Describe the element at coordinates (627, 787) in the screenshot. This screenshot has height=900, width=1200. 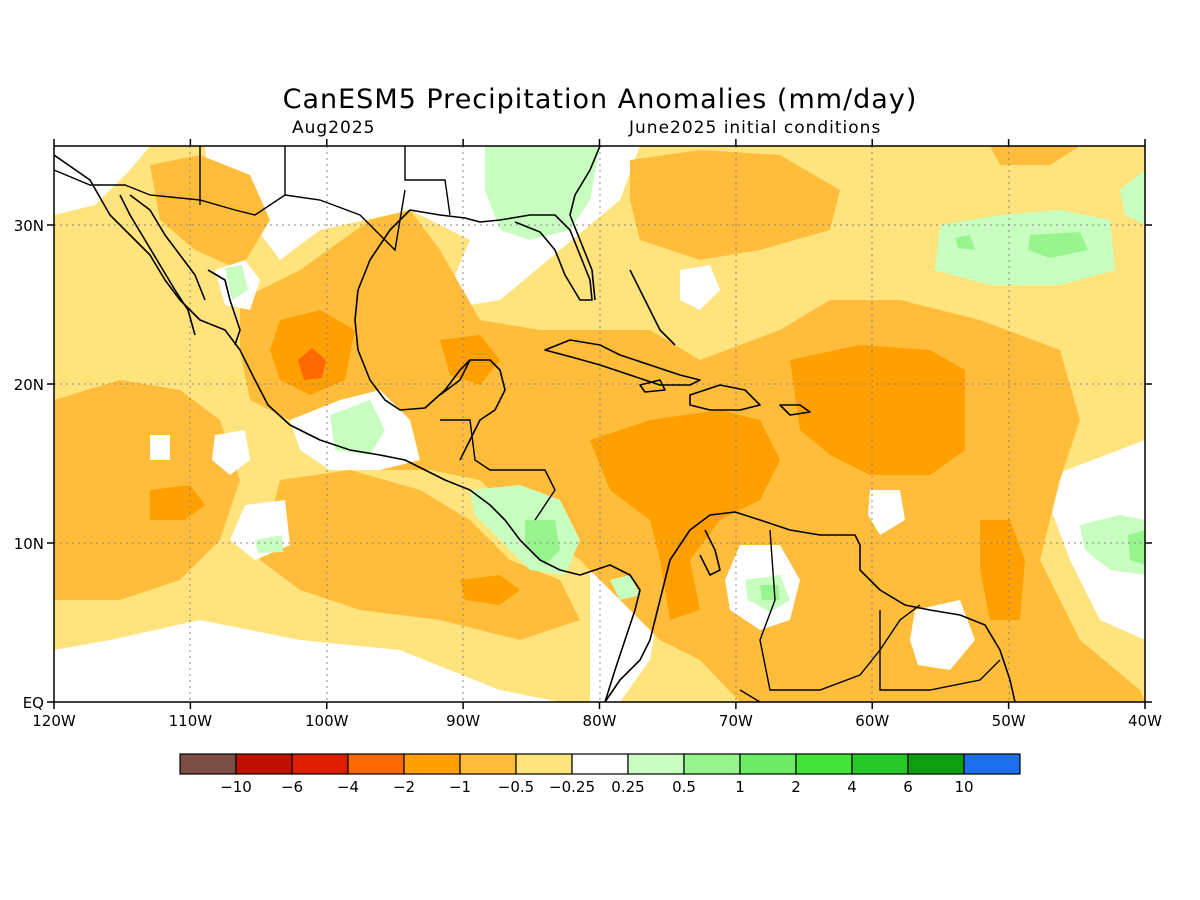
I see `legend-label: 0.25` at that location.